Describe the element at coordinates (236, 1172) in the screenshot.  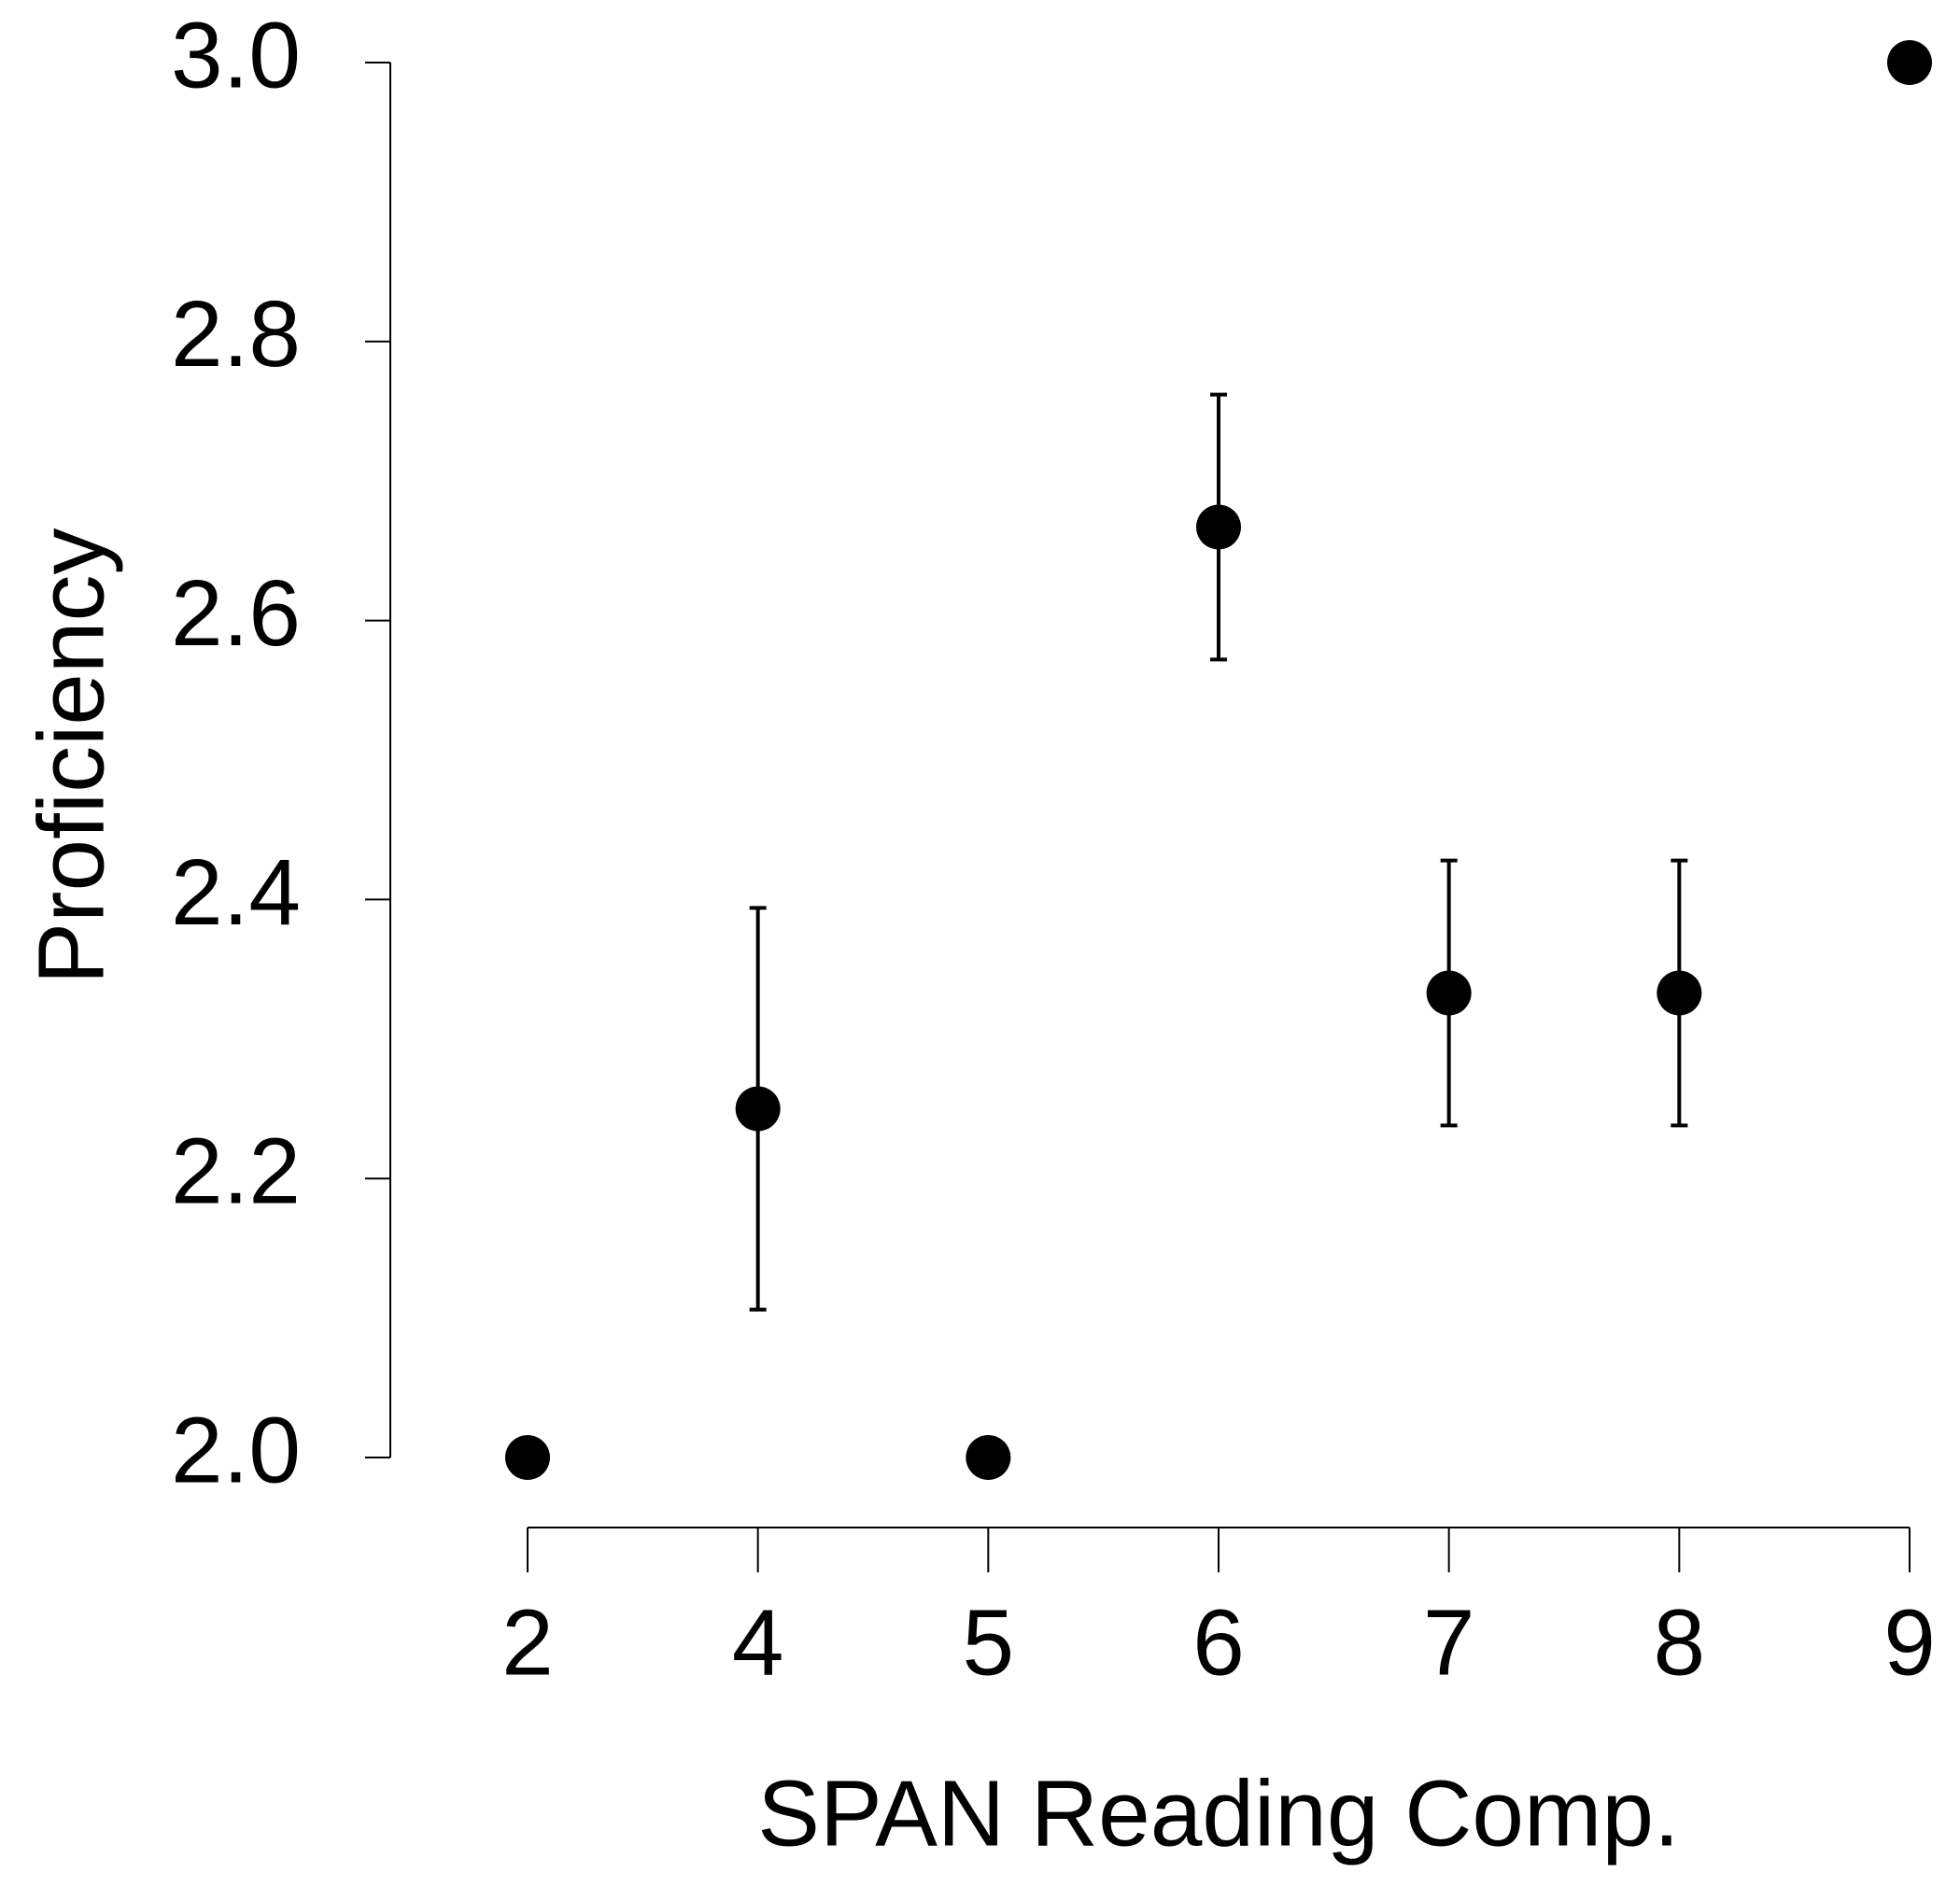
I see `y-tick-label: 2.2` at that location.